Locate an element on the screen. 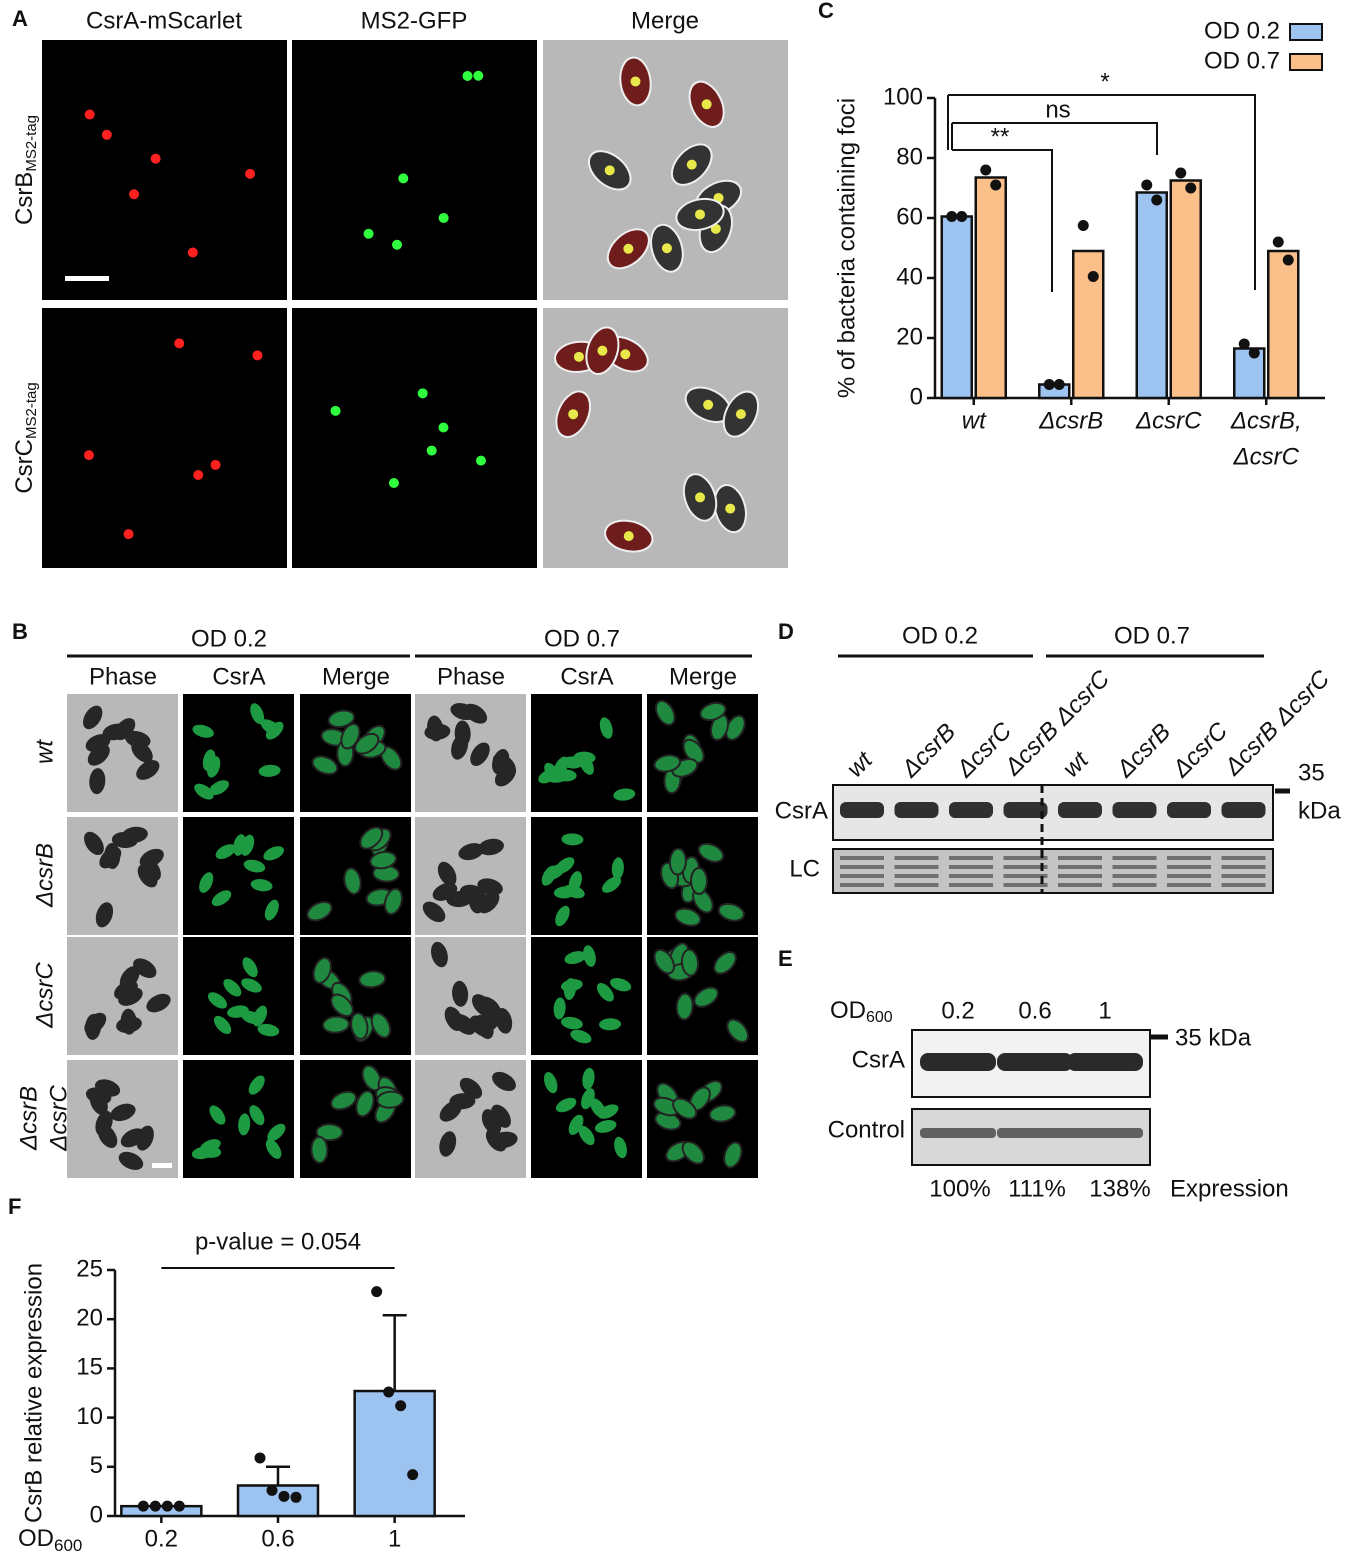 Image resolution: width=1351 pixels, height=1559 pixels. marker-label: kDa is located at coordinates (1319, 810).